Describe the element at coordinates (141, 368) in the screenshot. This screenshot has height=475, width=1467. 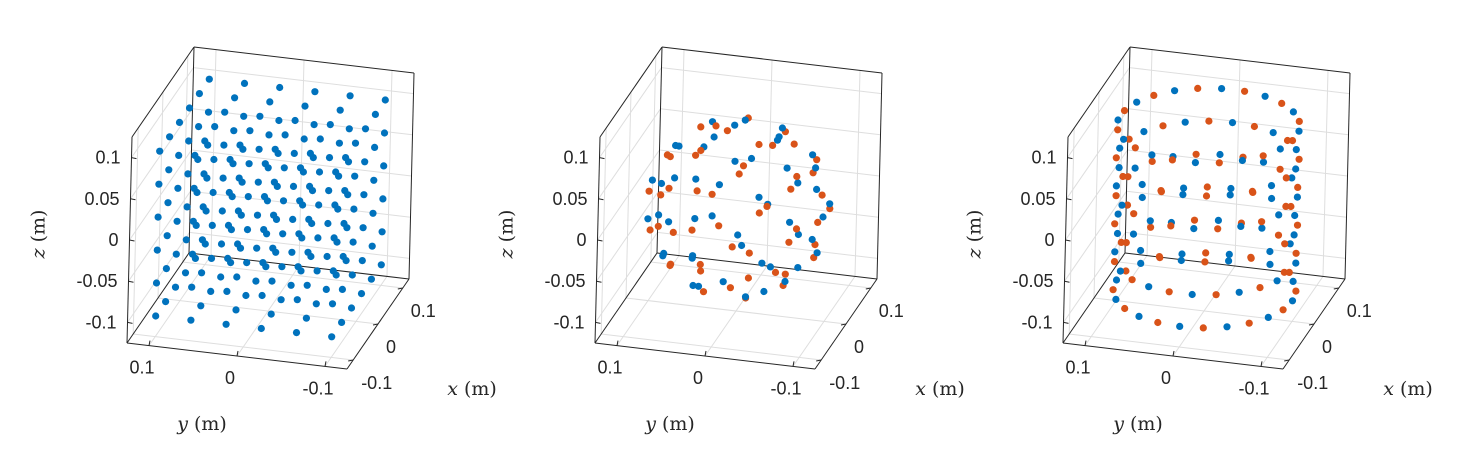
I see `tick-label-y: 0.1` at that location.